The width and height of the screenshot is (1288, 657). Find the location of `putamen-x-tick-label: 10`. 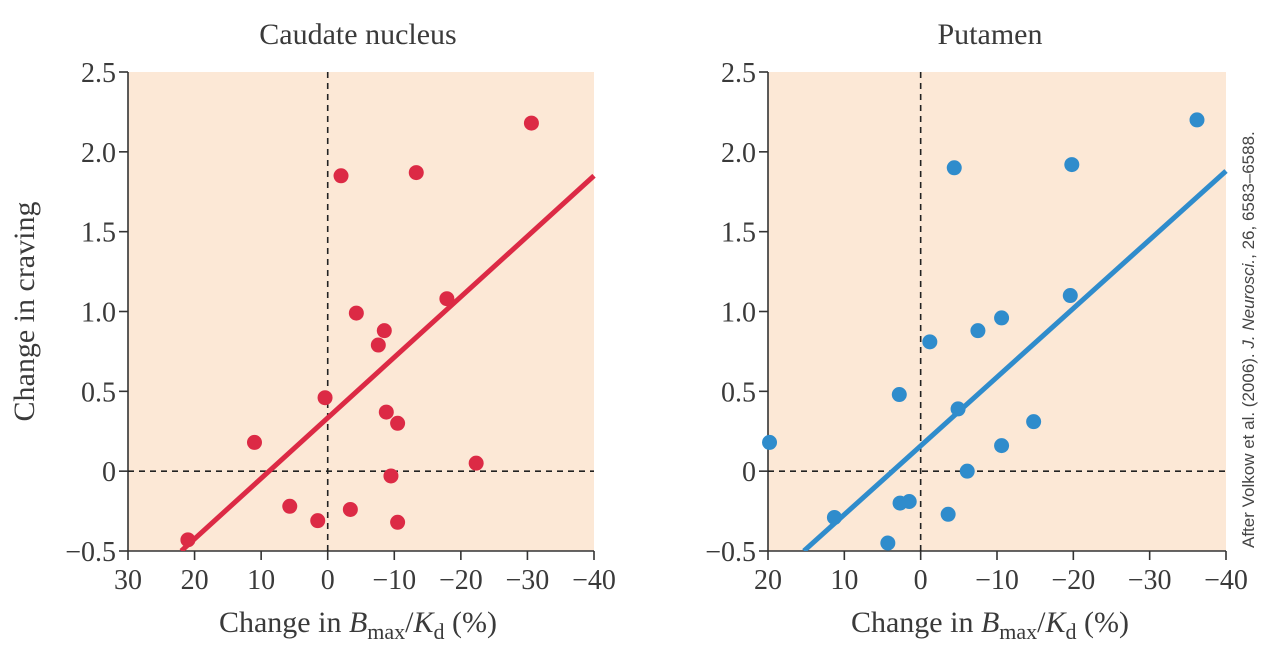

putamen-x-tick-label: 10 is located at coordinates (844, 580).